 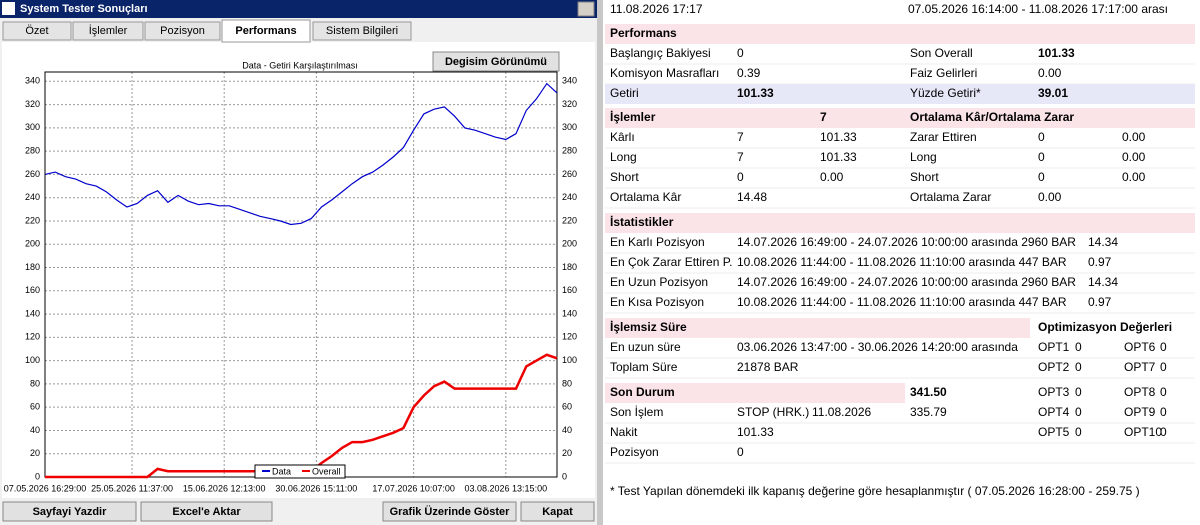 What do you see at coordinates (413, 488) in the screenshot?
I see `x-tick-label: 17.07.2026 10:07:00` at bounding box center [413, 488].